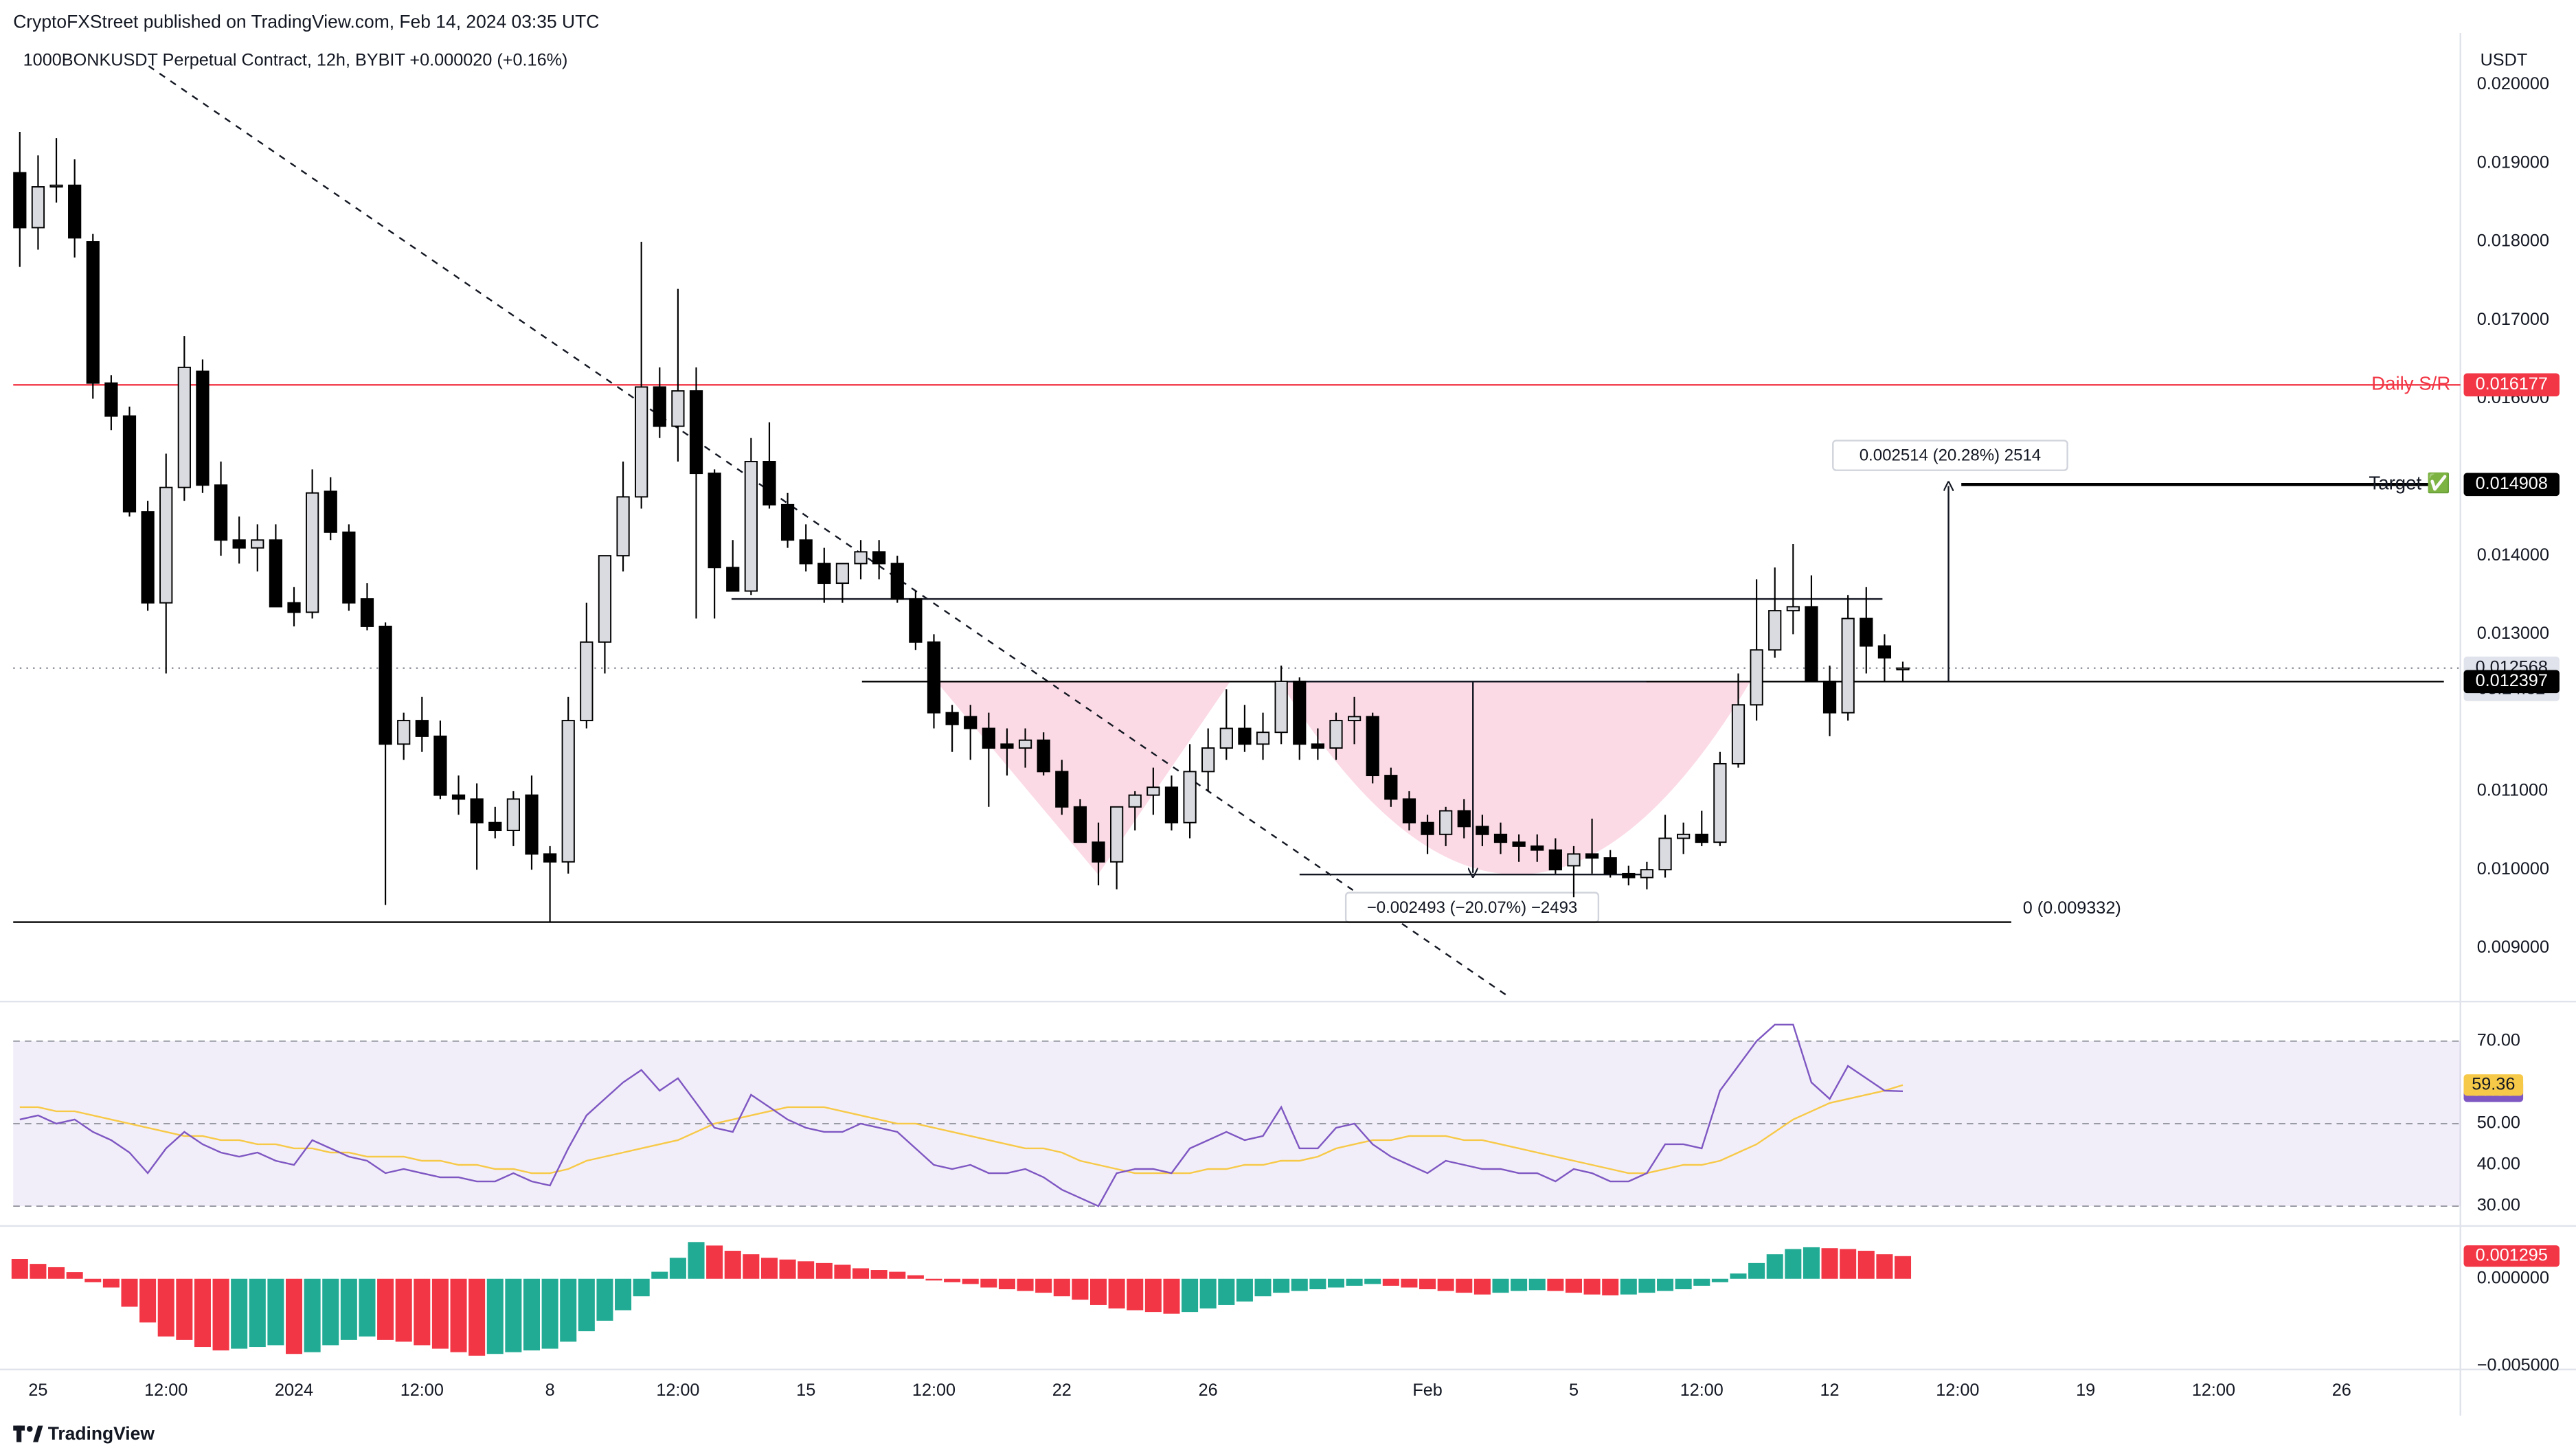 The image size is (2576, 1452). Describe the element at coordinates (2513, 869) in the screenshot. I see `y-tick-label: 0.010000` at that location.